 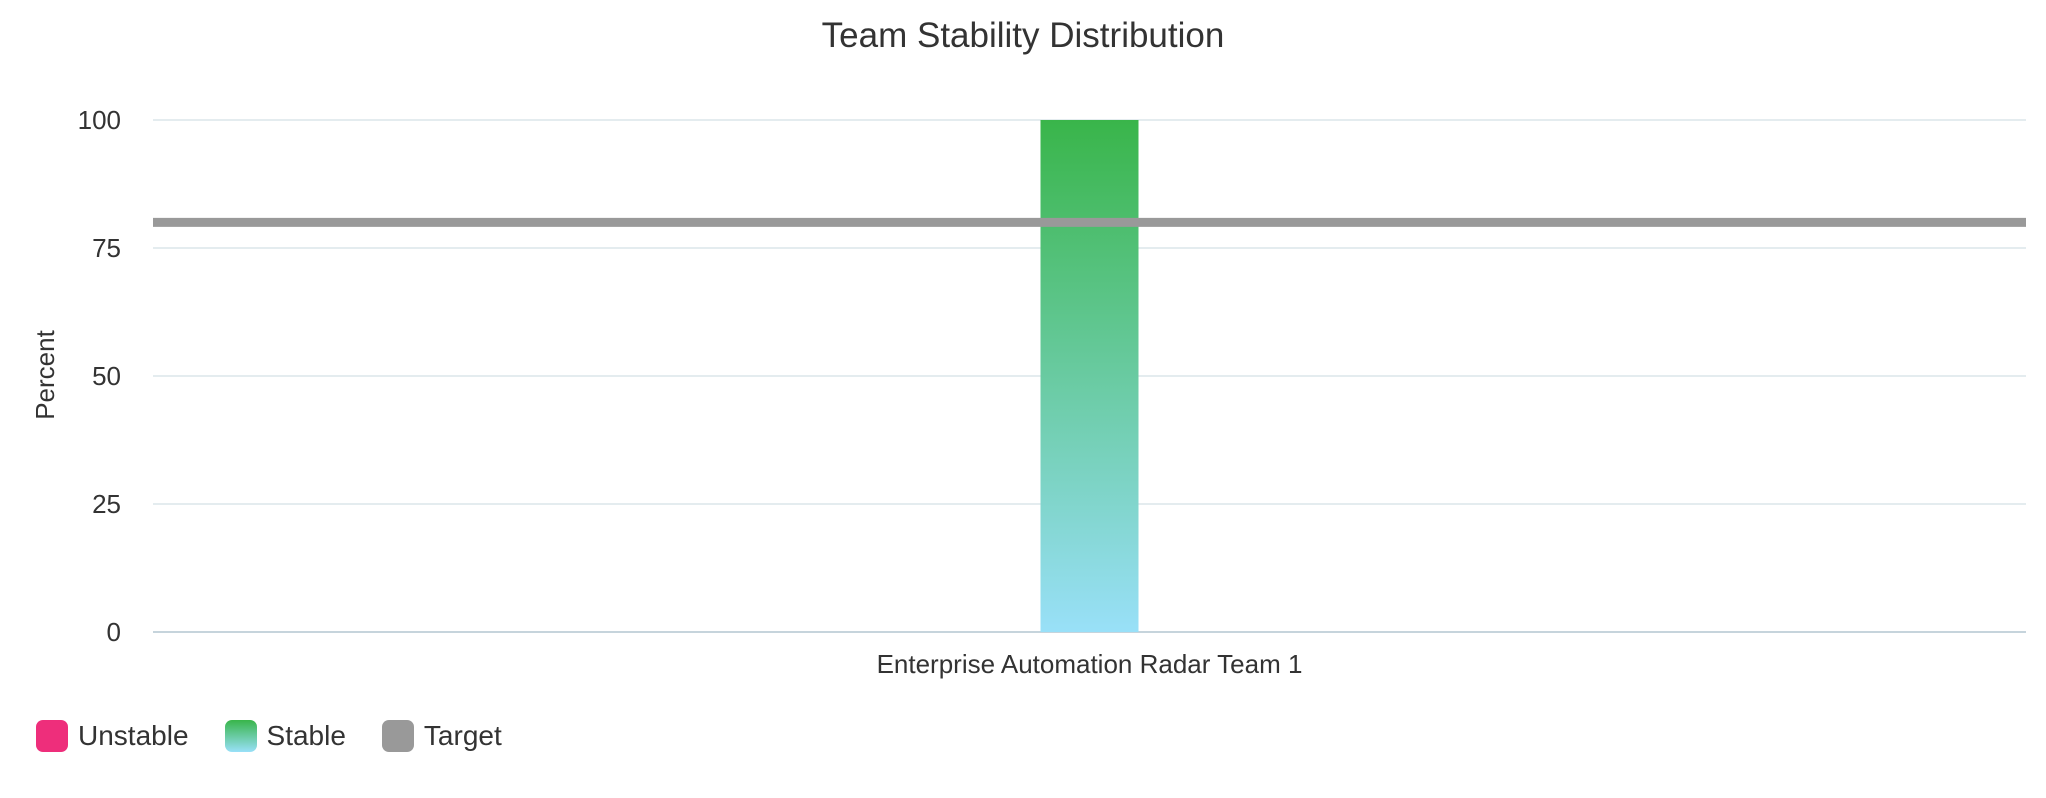 What do you see at coordinates (99, 120) in the screenshot?
I see `y-tick-label: 100` at bounding box center [99, 120].